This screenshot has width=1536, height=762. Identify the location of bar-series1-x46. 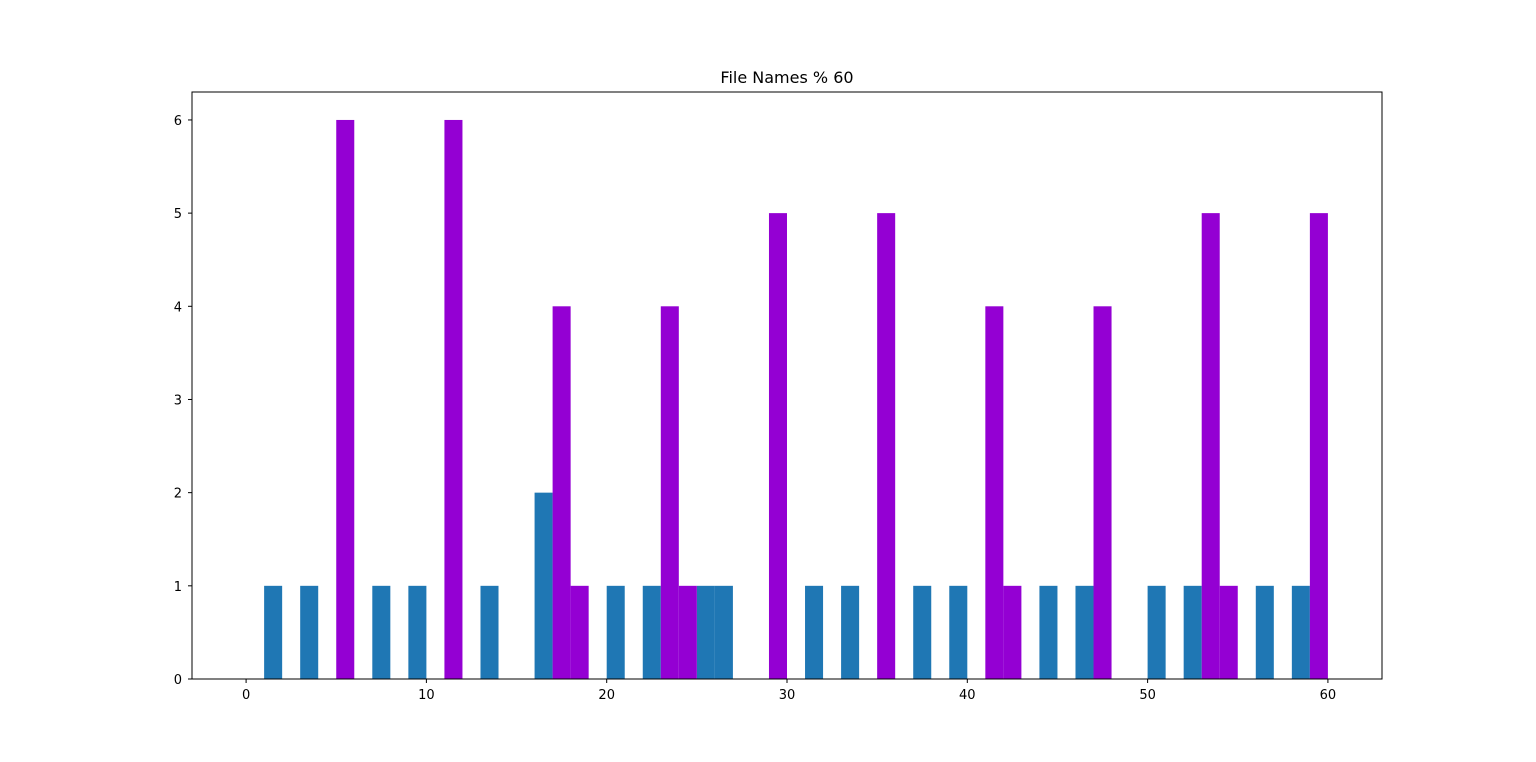
(1084, 632).